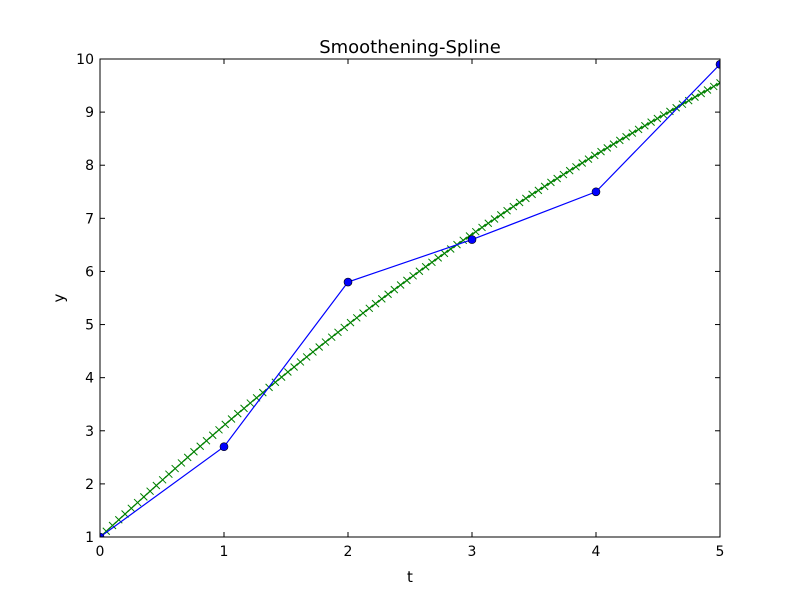  I want to click on y-tick-label: 5, so click(89, 326).